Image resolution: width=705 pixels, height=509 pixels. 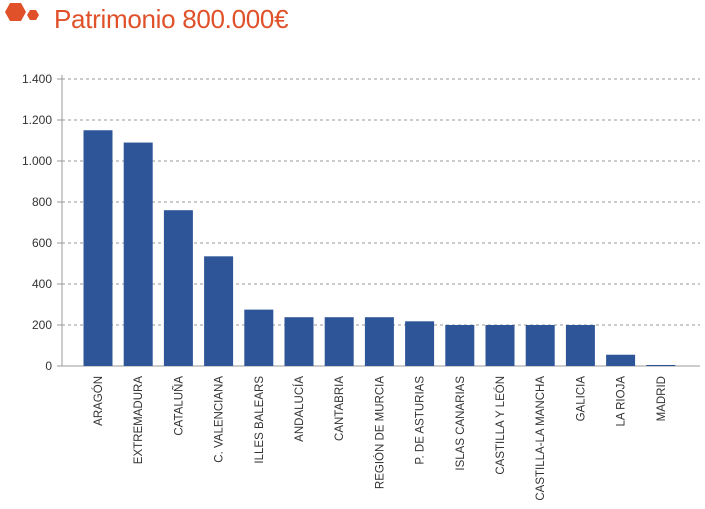 What do you see at coordinates (299, 409) in the screenshot?
I see `x-tick-label: ANDALUCÍA` at bounding box center [299, 409].